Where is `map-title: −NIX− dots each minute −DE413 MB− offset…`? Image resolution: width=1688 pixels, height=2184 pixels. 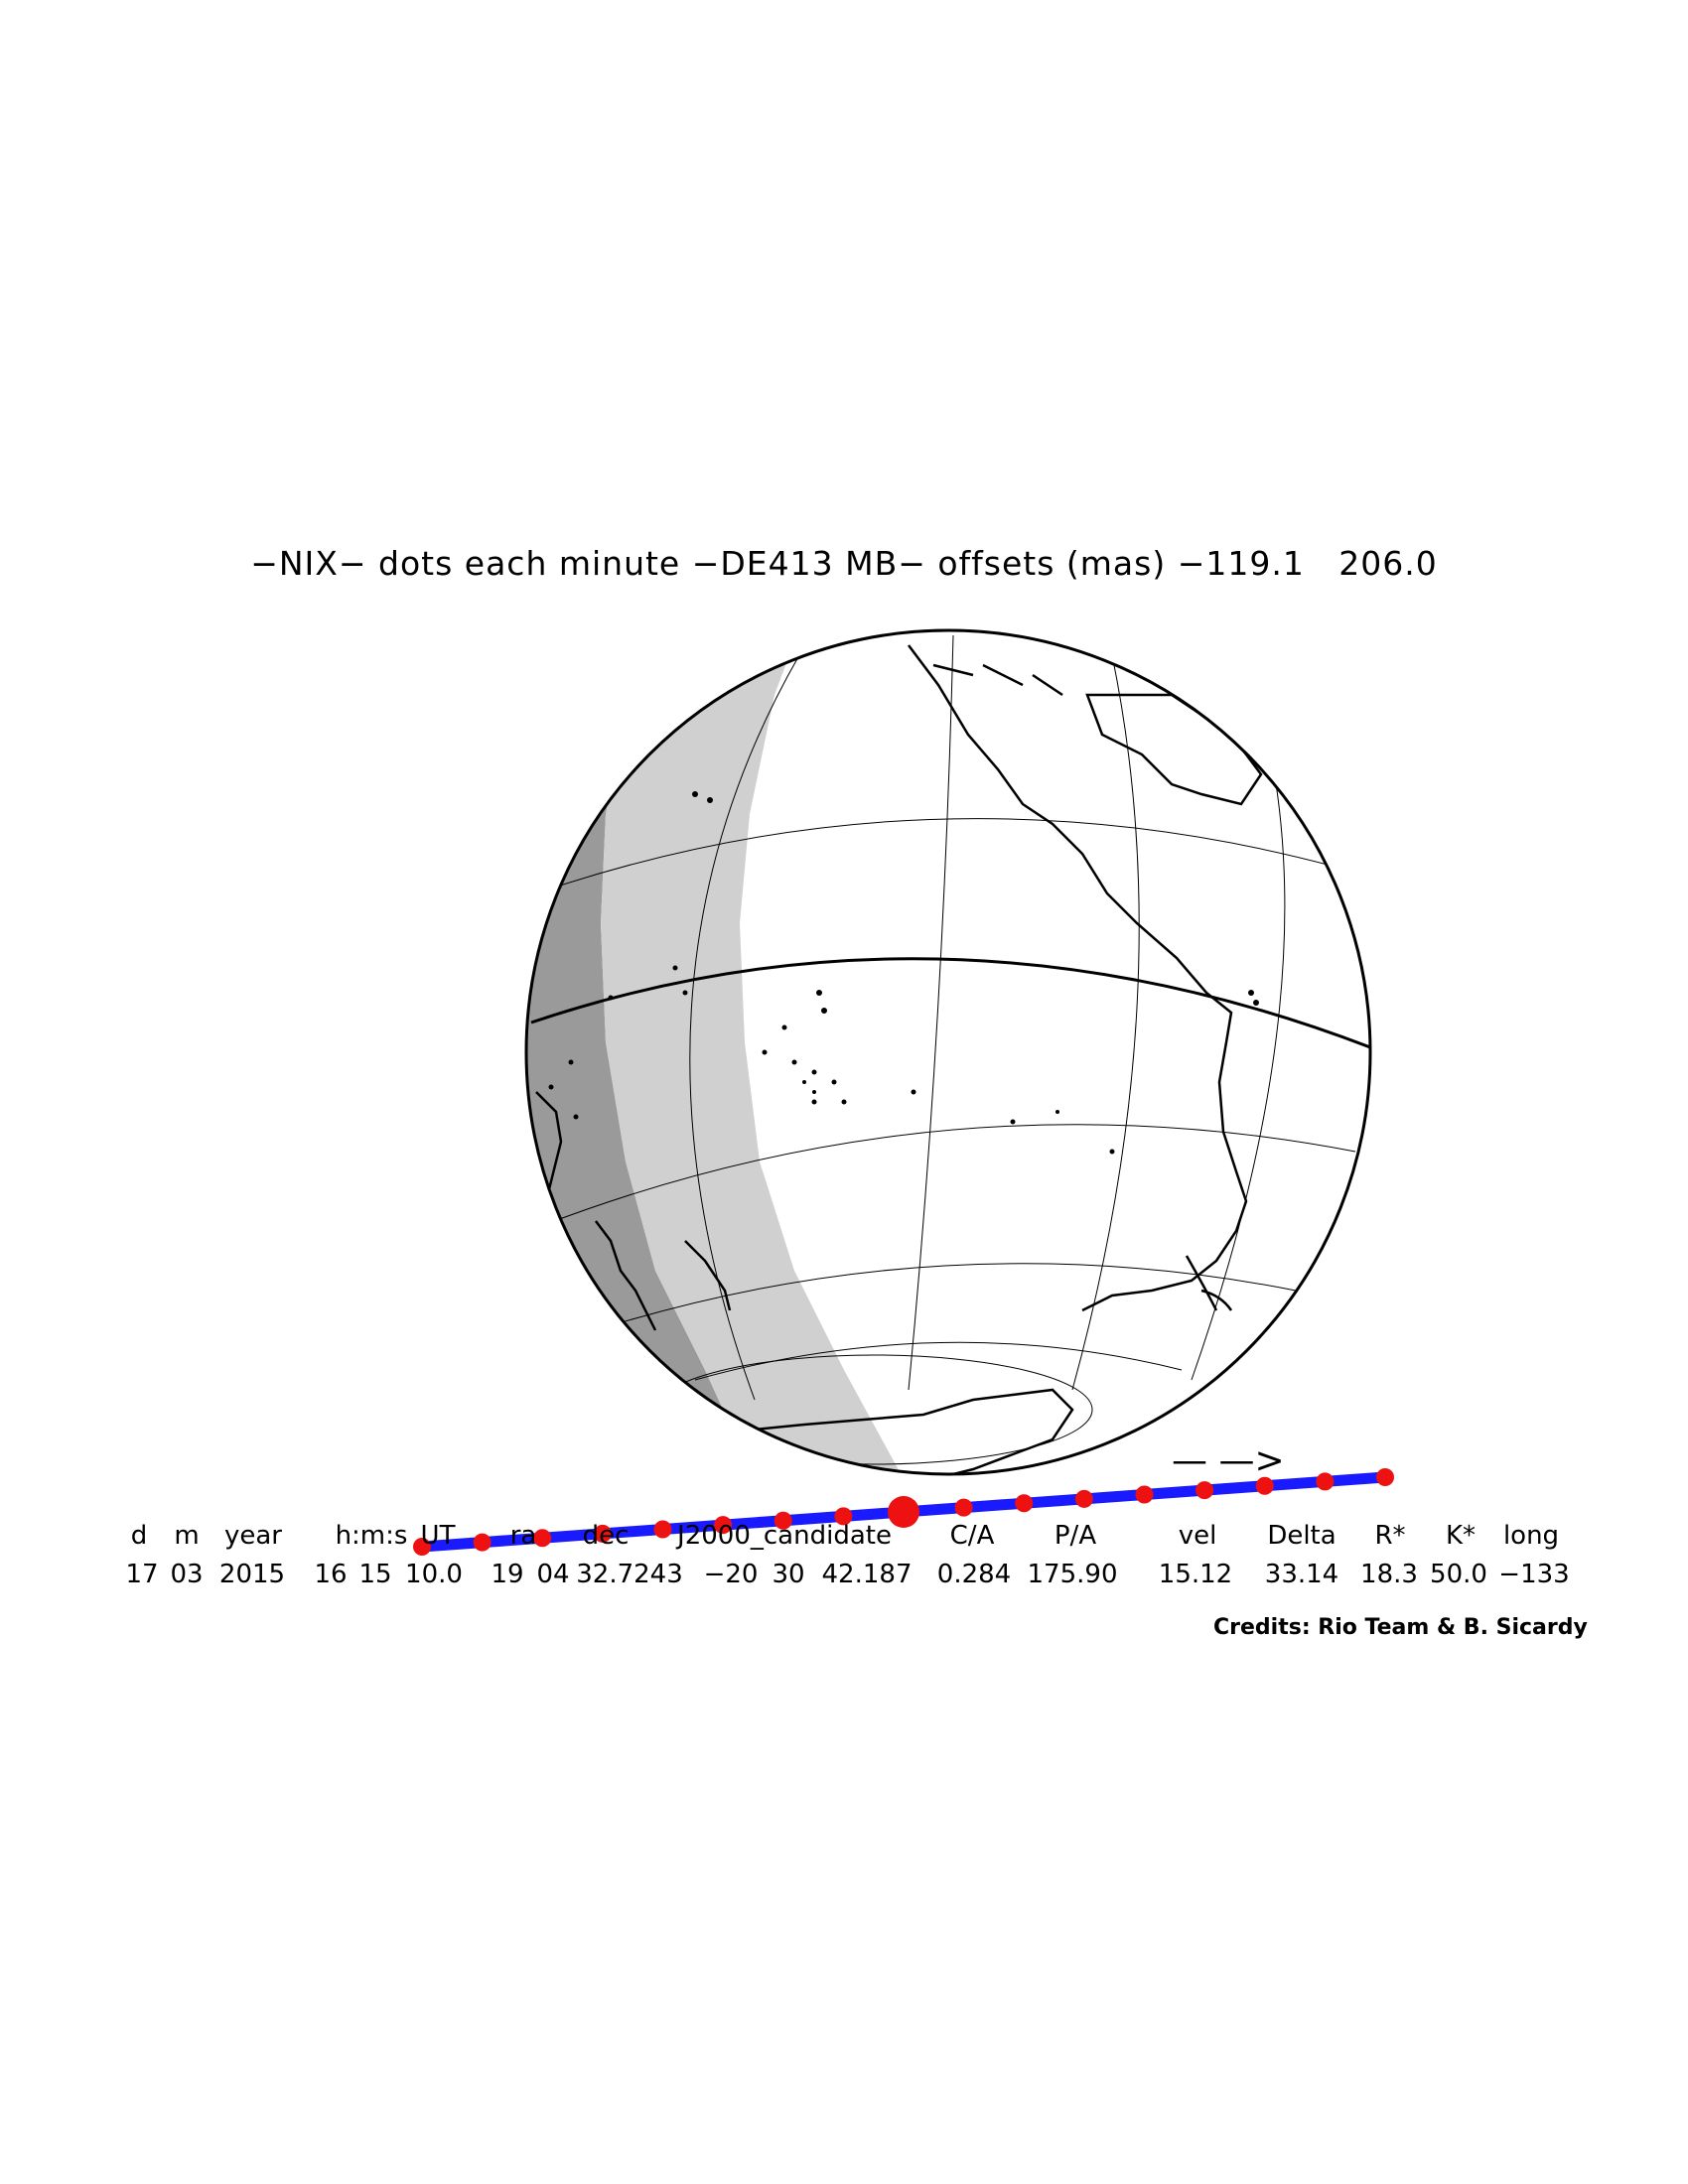 map-title: −NIX− dots each minute −DE413 MB− offset… is located at coordinates (844, 563).